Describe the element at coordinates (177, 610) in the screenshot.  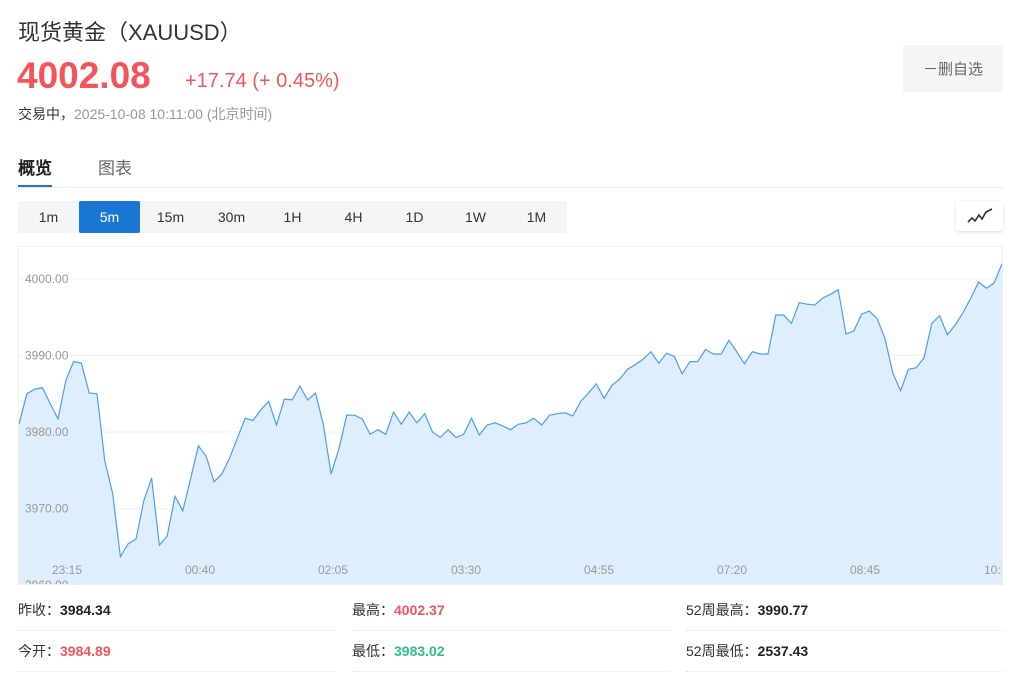
I see `stat-row: 昨收：3984.34` at that location.